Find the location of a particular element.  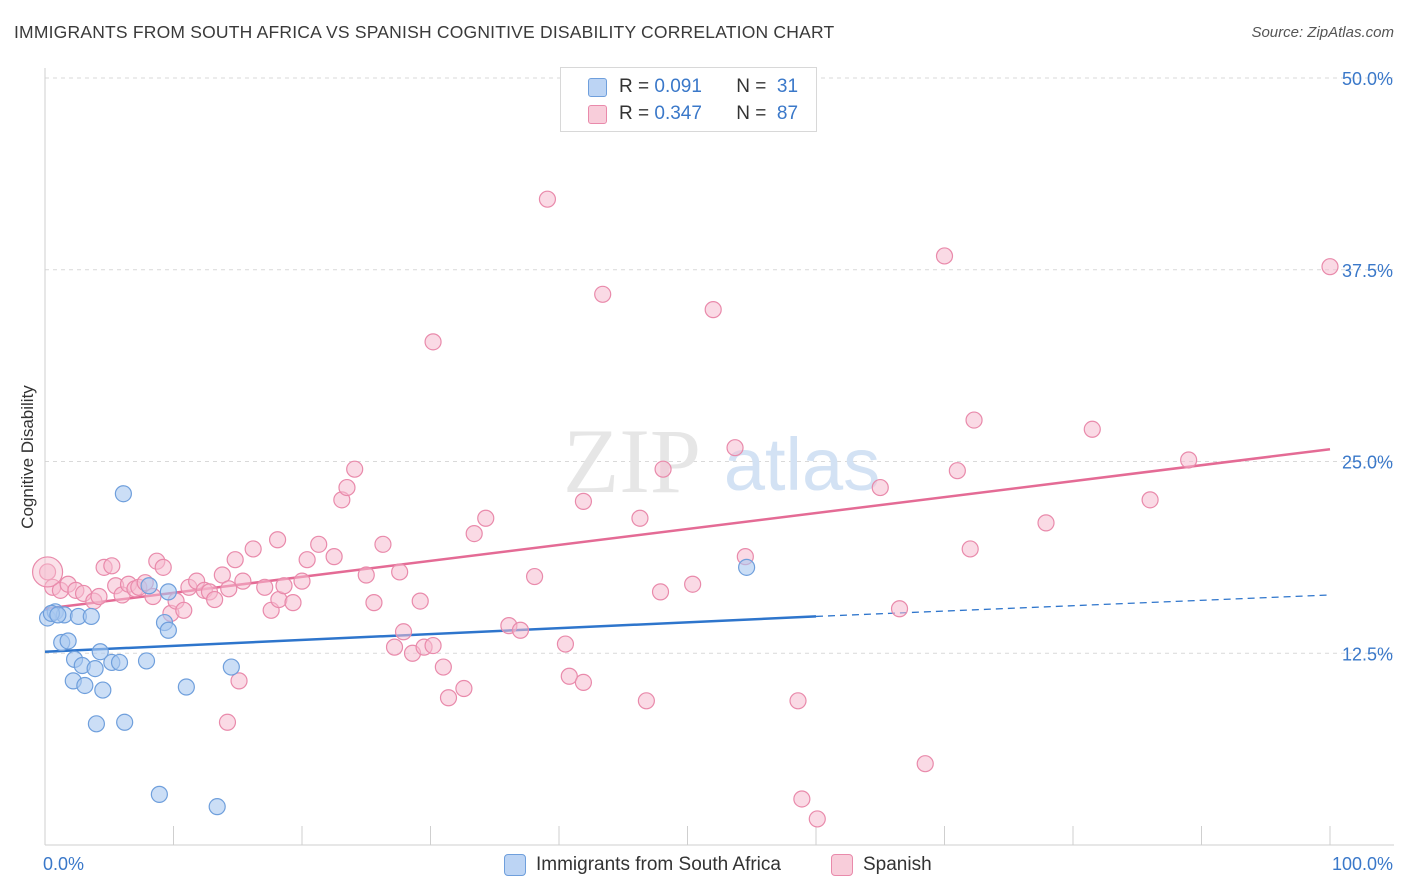

legend-row-south-africa: R = 0.091 N = 31 is located at coordinates (693, 87).